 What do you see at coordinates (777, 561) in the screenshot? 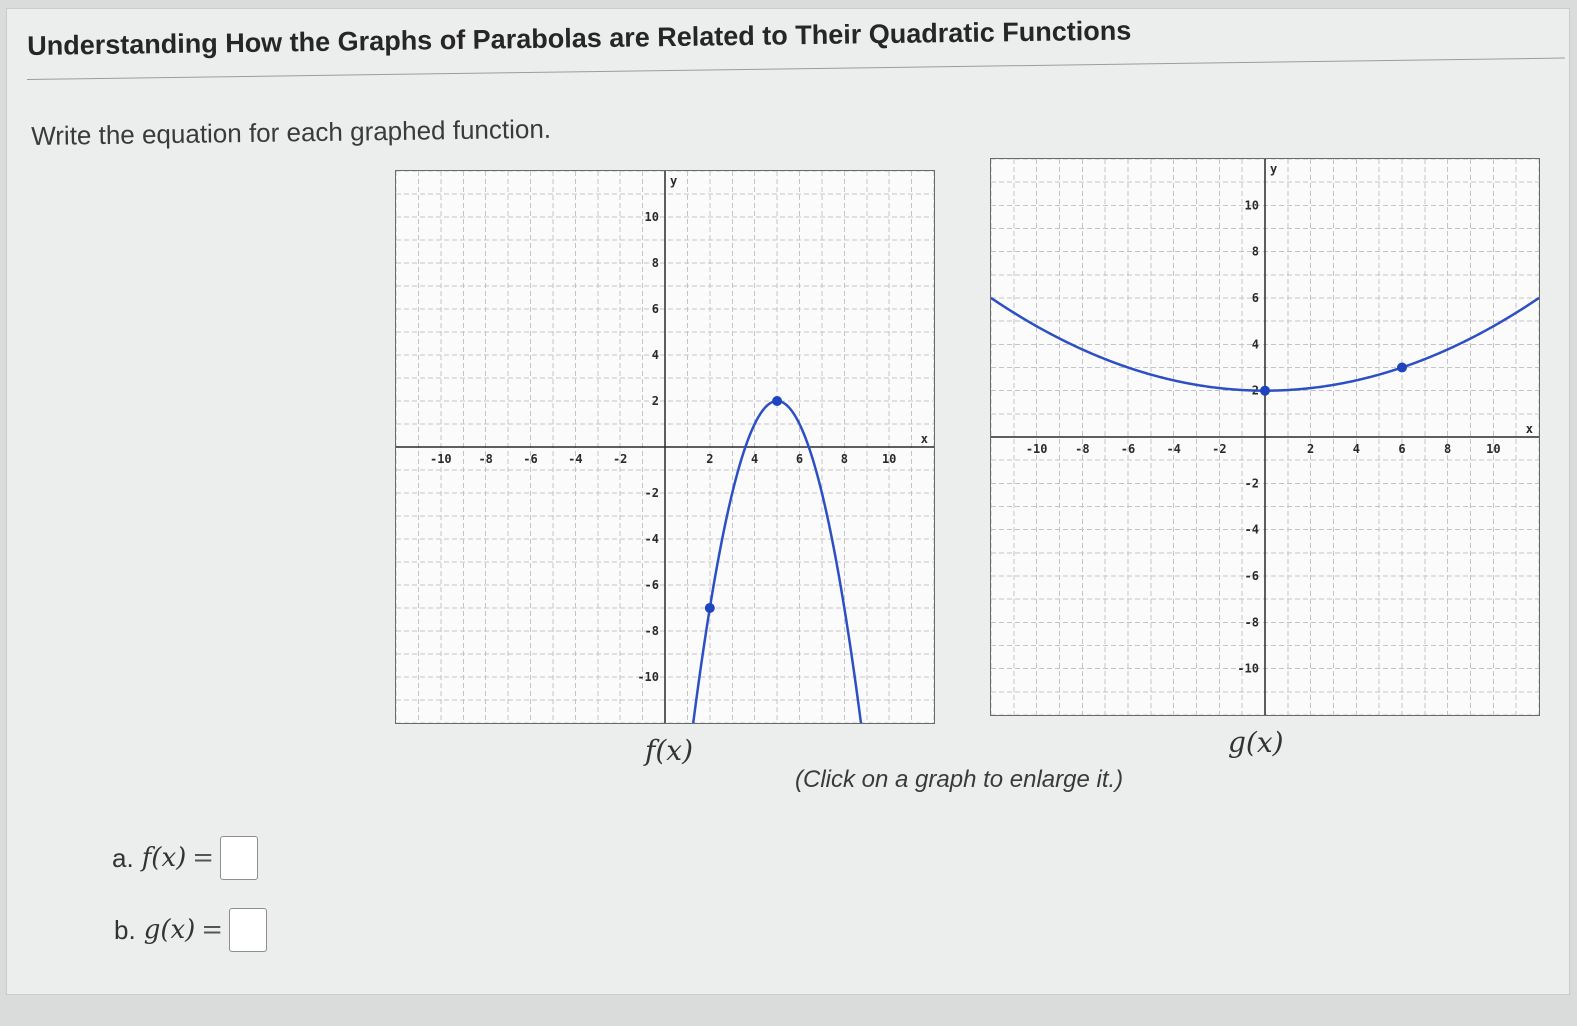
I see `parabola-curve` at bounding box center [777, 561].